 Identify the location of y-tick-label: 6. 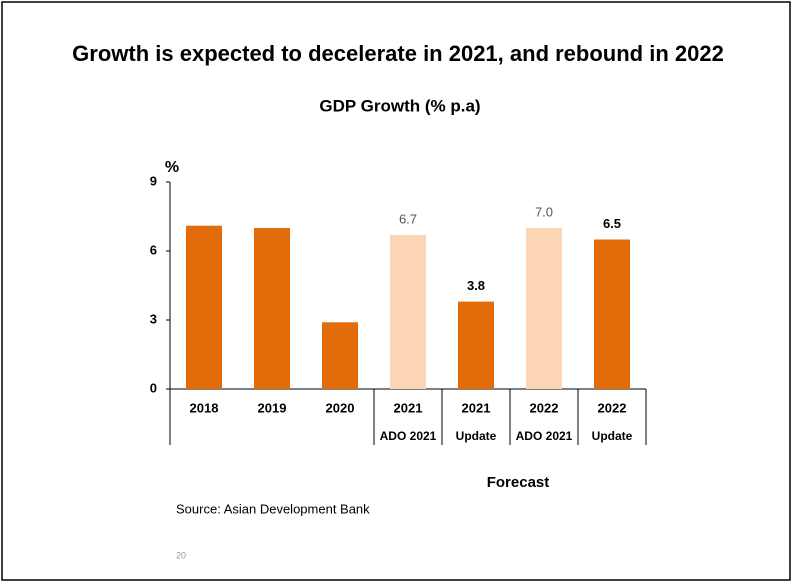
(153, 249).